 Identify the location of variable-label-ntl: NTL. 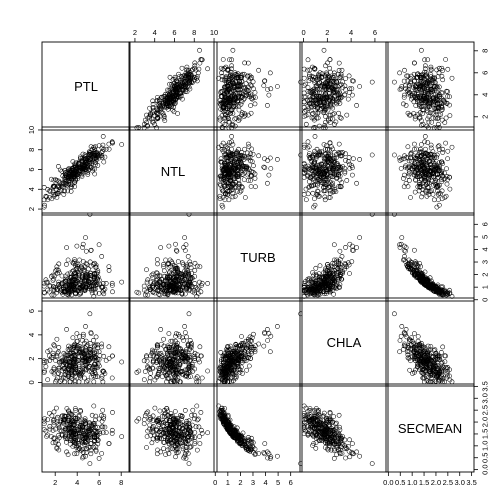
(173, 171).